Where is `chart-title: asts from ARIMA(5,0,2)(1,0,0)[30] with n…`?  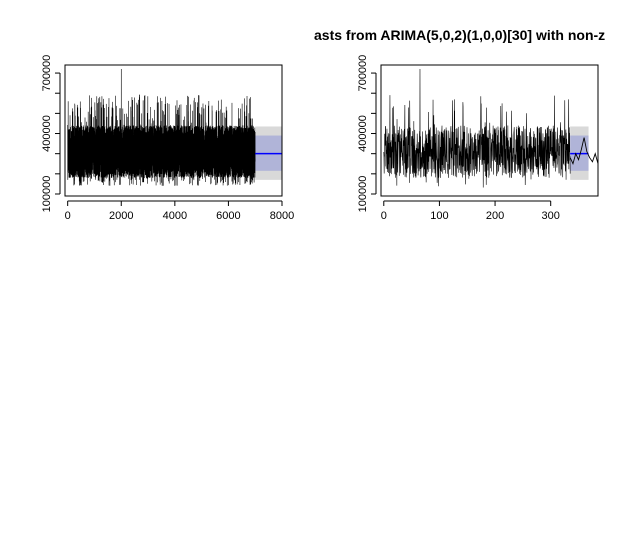
chart-title: asts from ARIMA(5,0,2)(1,0,0)[30] with n… is located at coordinates (459, 35).